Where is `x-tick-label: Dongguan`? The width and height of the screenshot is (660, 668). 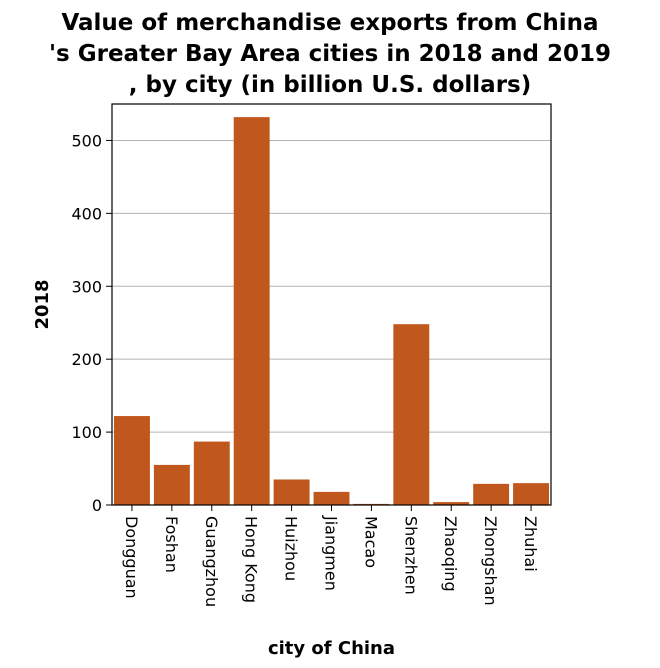
x-tick-label: Dongguan is located at coordinates (131, 557).